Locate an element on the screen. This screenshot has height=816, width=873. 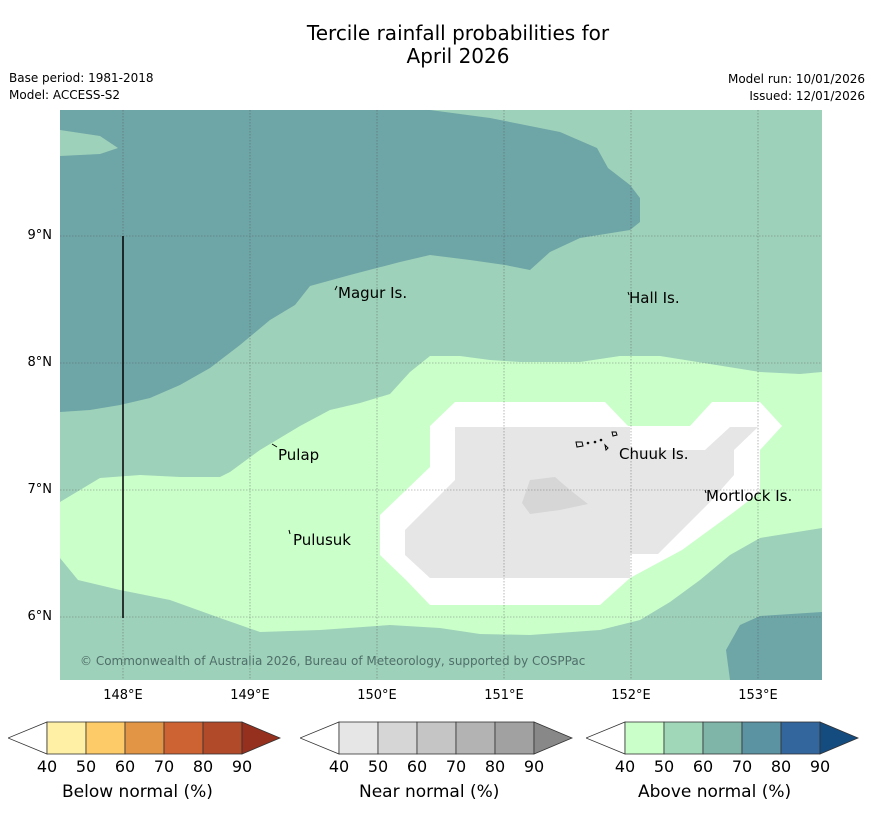
place-hall: Hall Is. is located at coordinates (654, 298).